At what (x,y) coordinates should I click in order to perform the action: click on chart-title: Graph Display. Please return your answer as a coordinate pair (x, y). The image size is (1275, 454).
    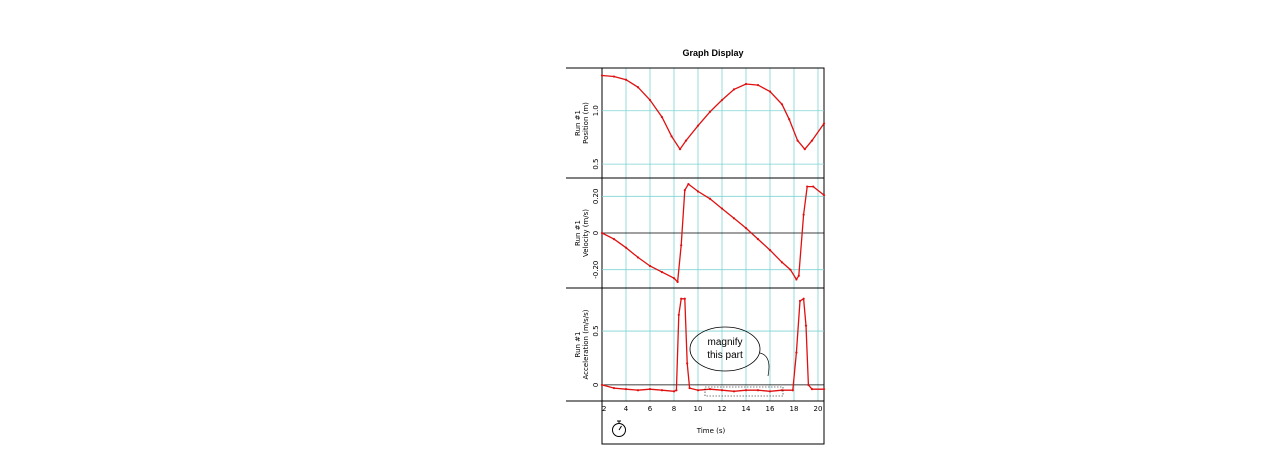
    Looking at the image, I should click on (713, 53).